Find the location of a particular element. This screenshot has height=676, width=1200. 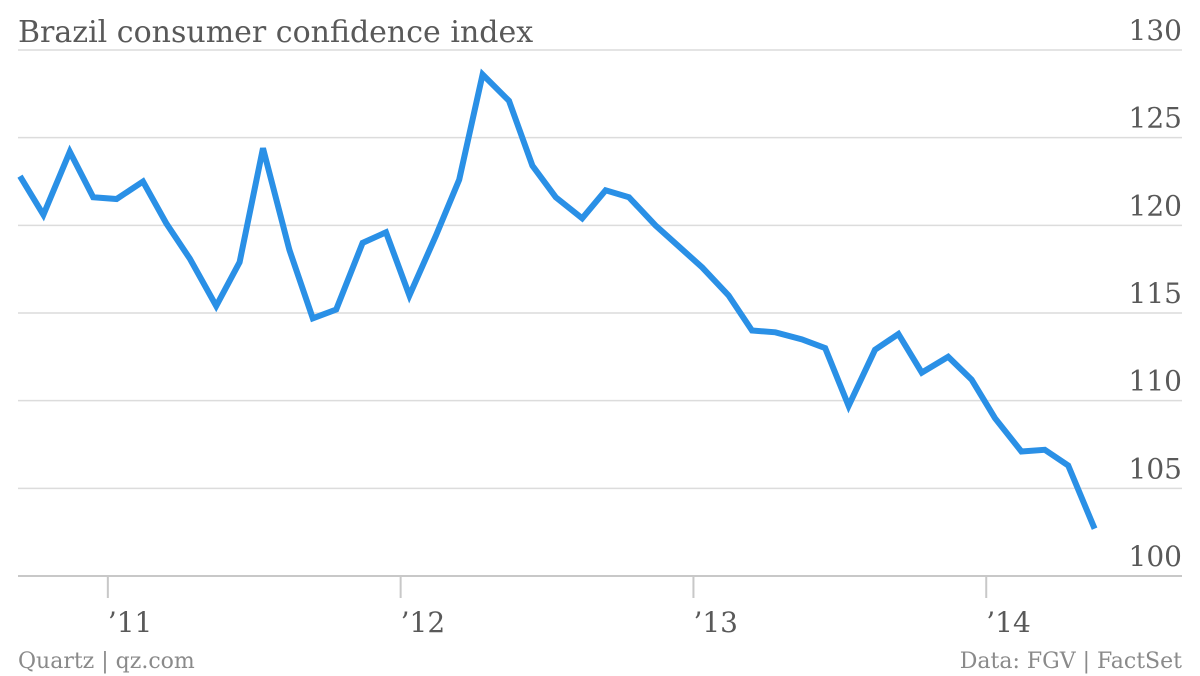

y-tick-label-110: 110 is located at coordinates (1155, 381).